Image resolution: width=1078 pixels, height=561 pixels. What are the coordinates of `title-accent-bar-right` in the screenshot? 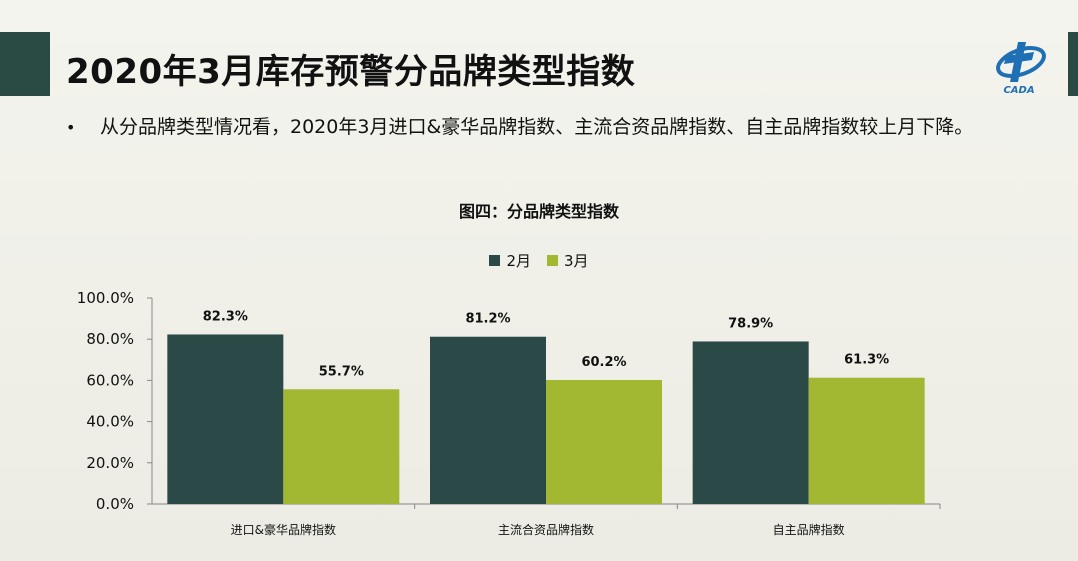 It's located at (1073, 64).